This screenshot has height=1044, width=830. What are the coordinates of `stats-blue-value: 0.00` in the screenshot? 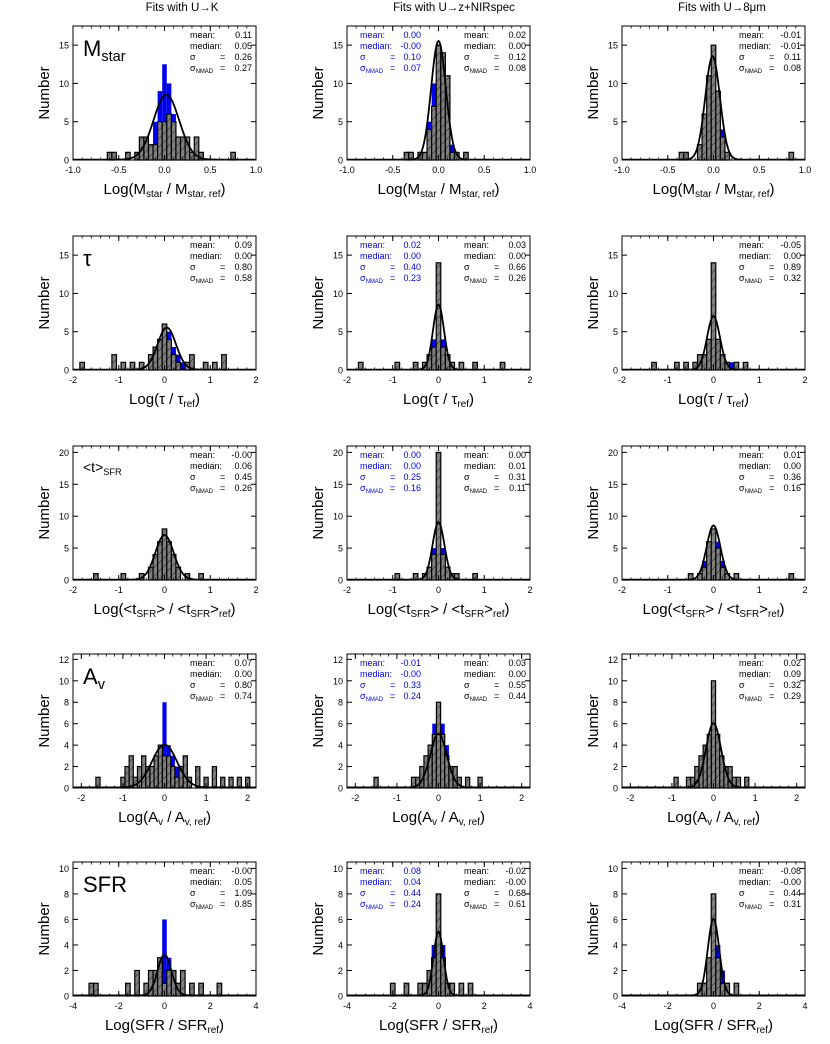 It's located at (412, 455).